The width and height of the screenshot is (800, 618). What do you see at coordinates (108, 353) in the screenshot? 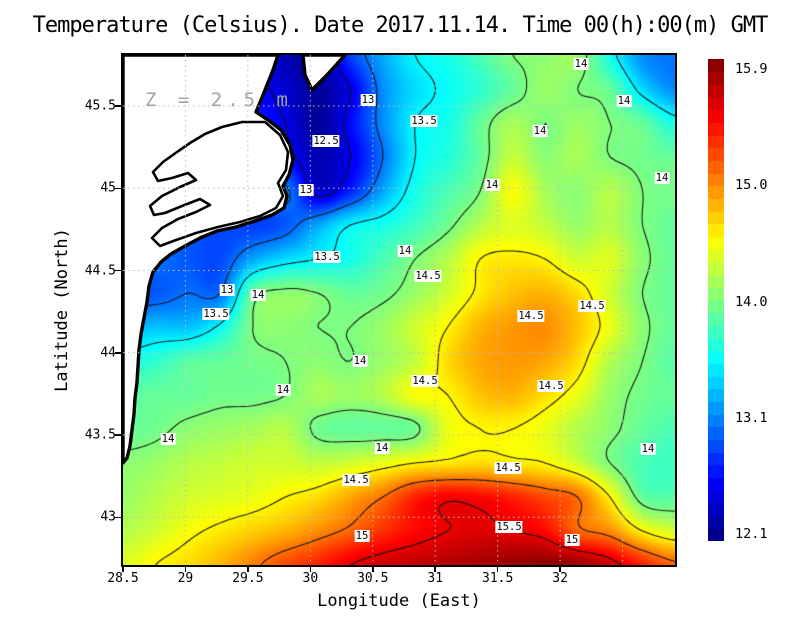
I see `y-axis-tick-label: 44` at bounding box center [108, 353].